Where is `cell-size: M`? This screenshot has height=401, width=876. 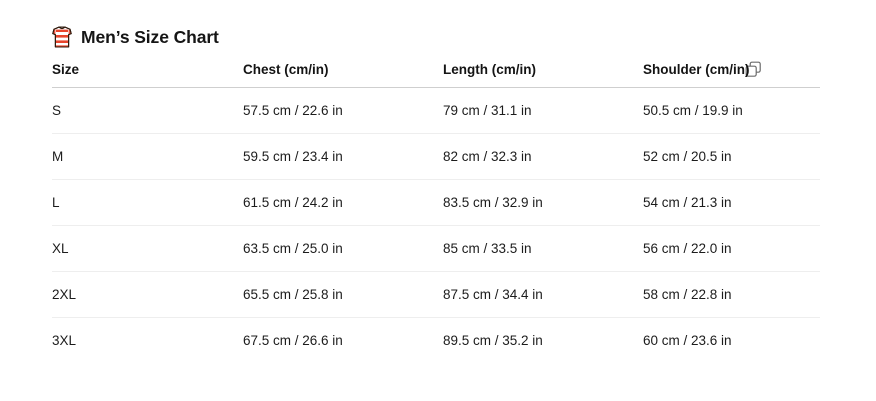
cell-size: M is located at coordinates (147, 156).